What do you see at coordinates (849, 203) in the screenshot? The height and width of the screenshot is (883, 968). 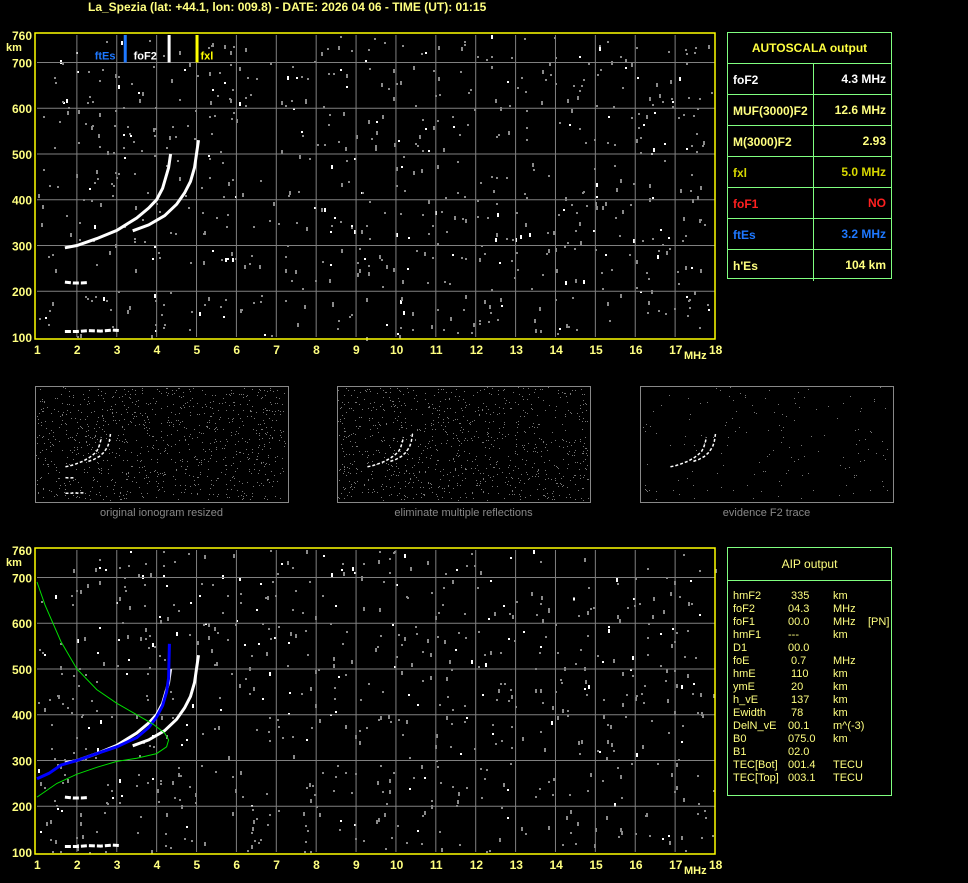 I see `autoscala-value: NO` at bounding box center [849, 203].